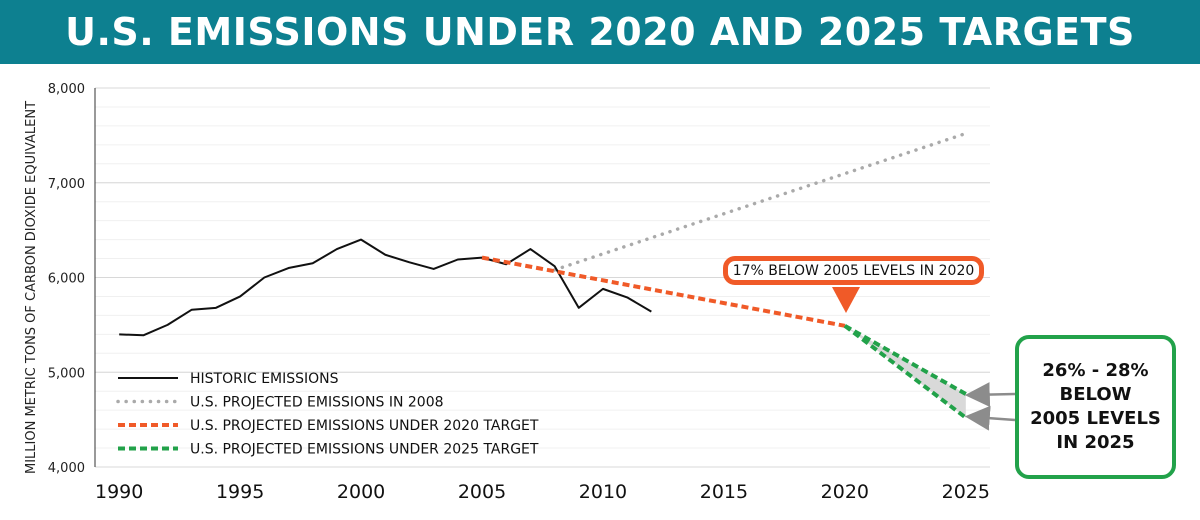 The width and height of the screenshot is (1200, 520). I want to click on callout-pointer, so click(846, 300).